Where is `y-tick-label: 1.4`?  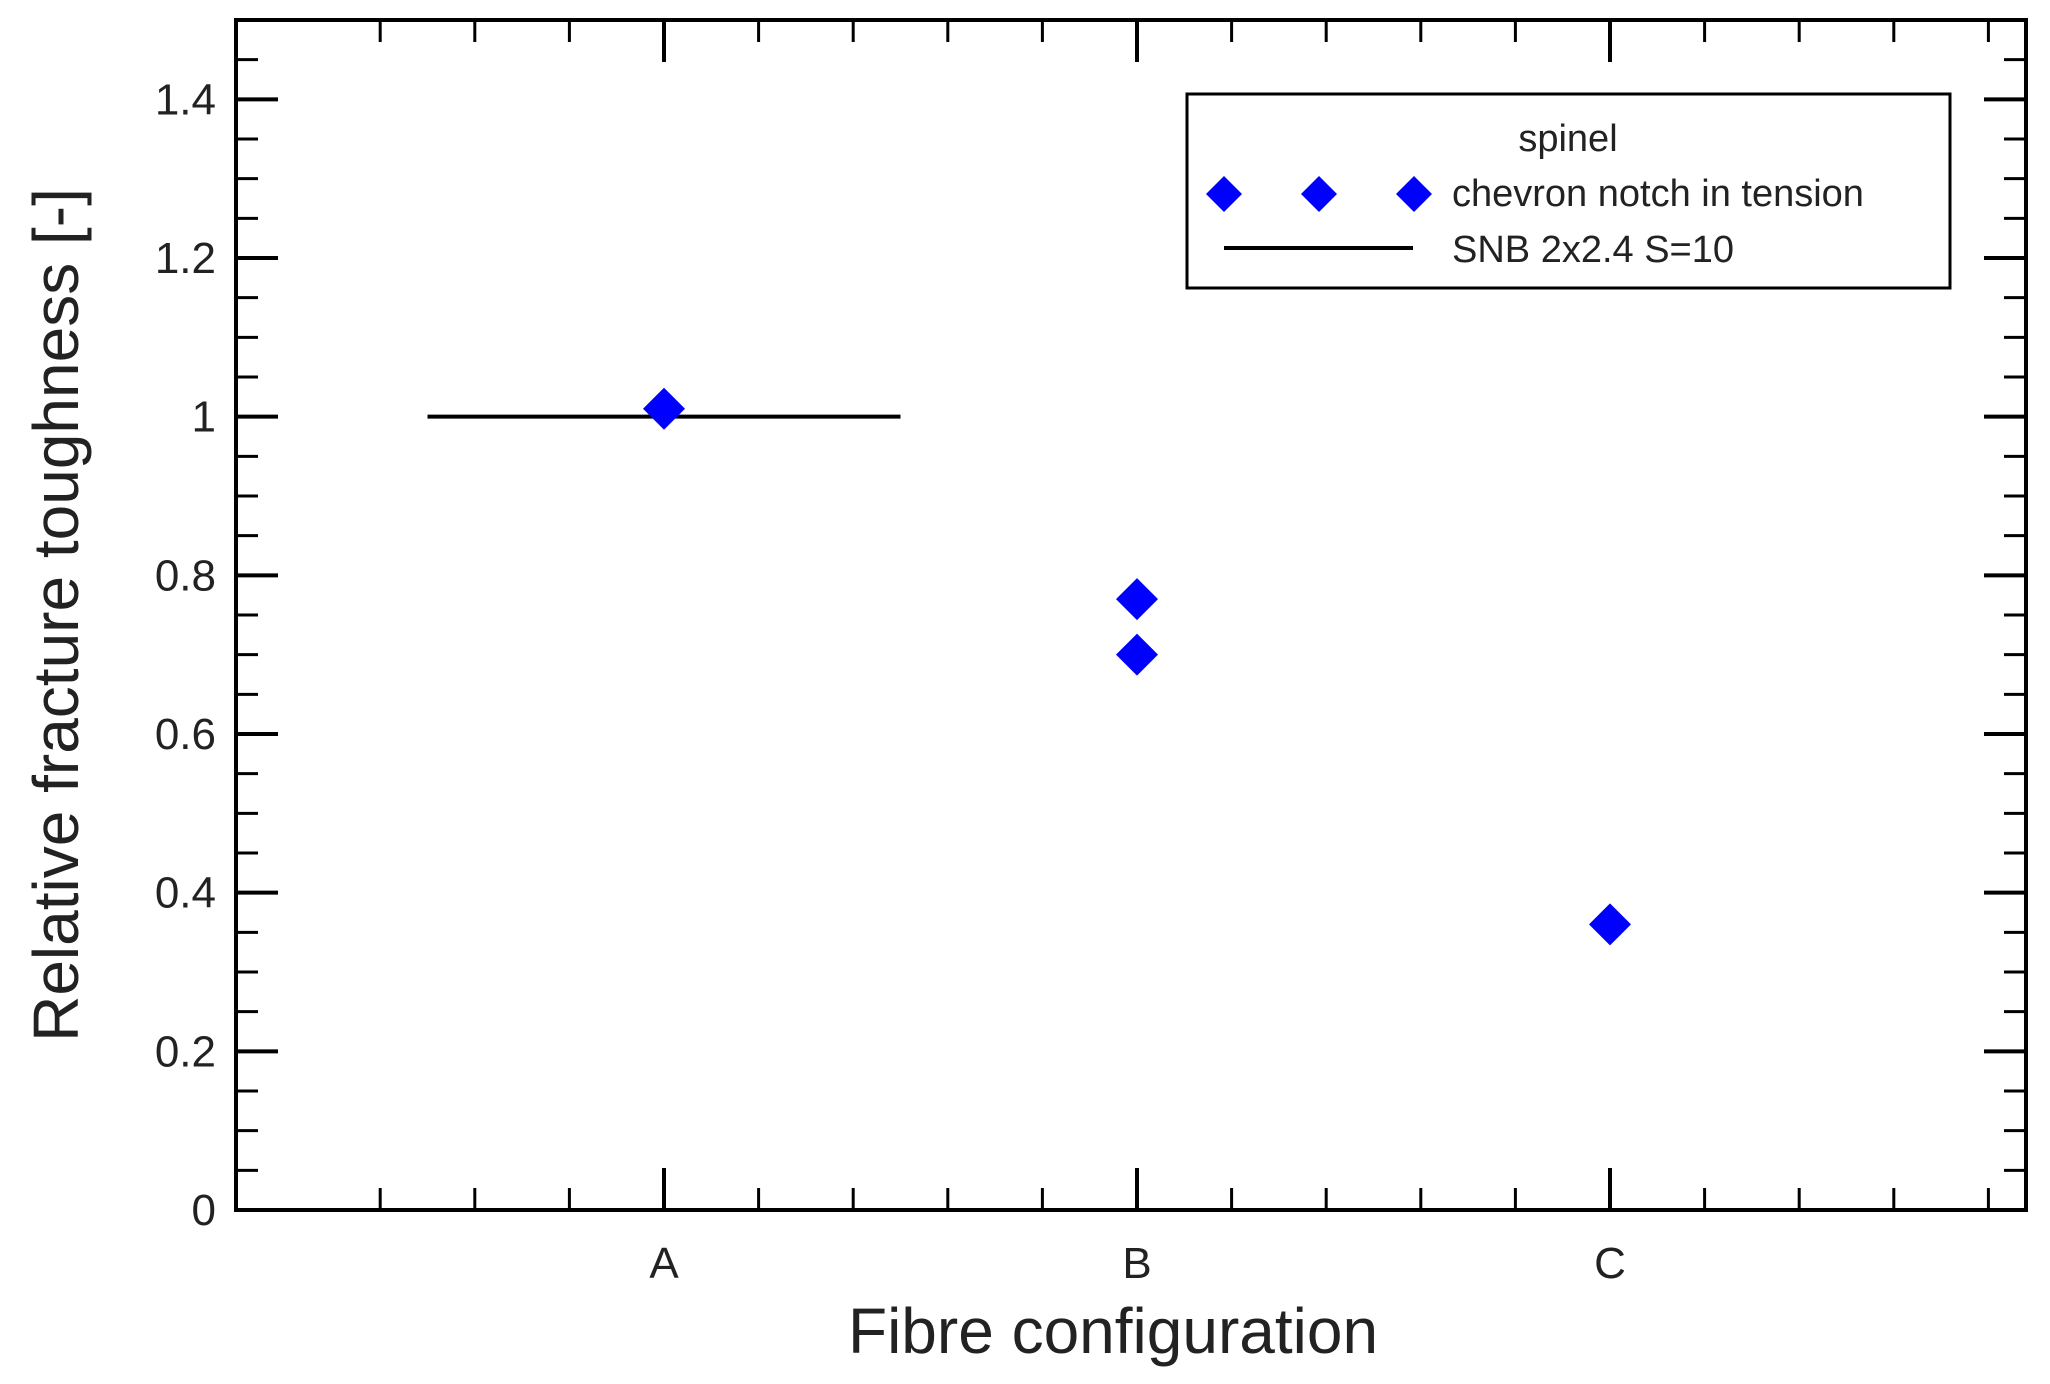
y-tick-label: 1.4 is located at coordinates (185, 99).